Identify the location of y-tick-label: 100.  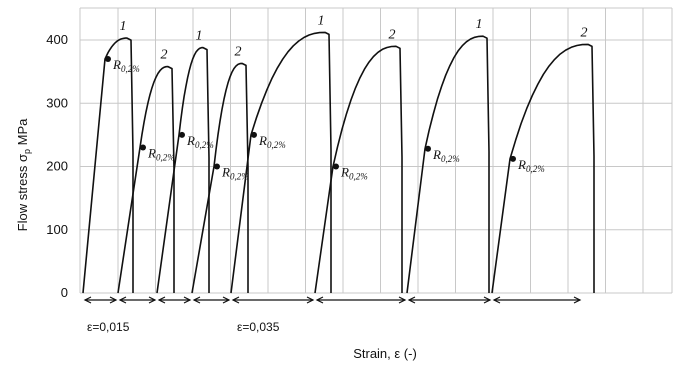
(57, 229).